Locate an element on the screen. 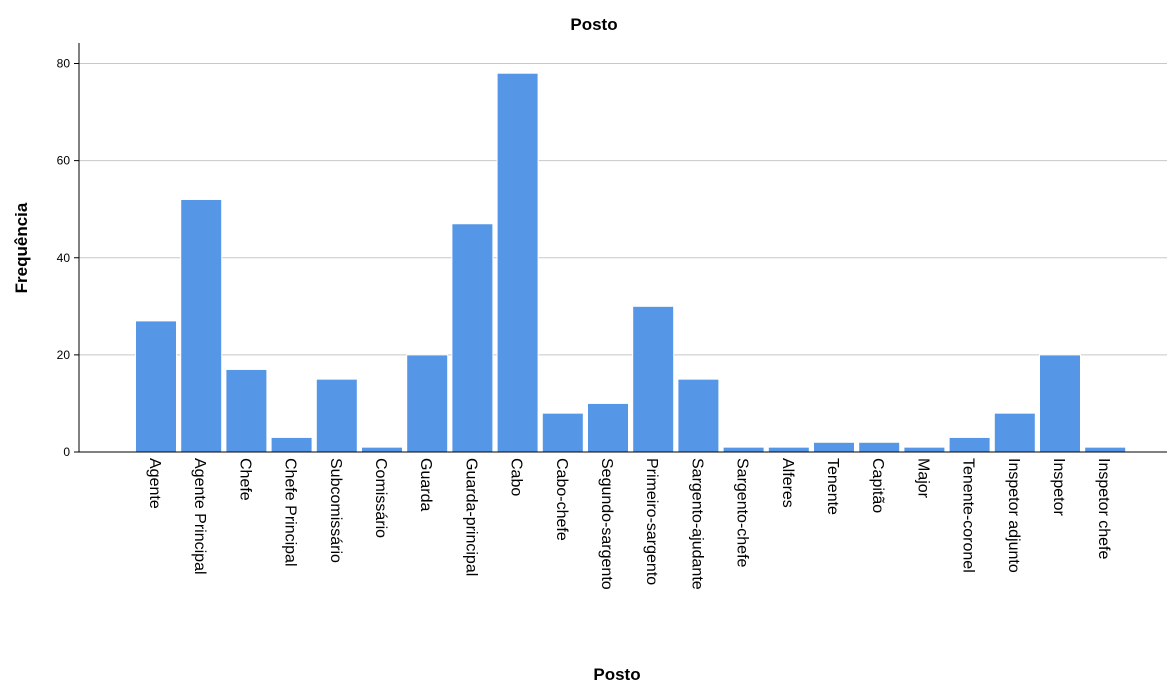 The width and height of the screenshot is (1171, 684). x-tick-label: Agente Principal is located at coordinates (199, 516).